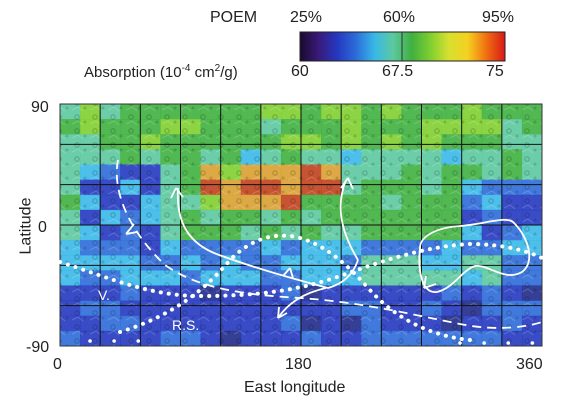  What do you see at coordinates (399, 17) in the screenshot?
I see `poem-tick-60: 60%` at bounding box center [399, 17].